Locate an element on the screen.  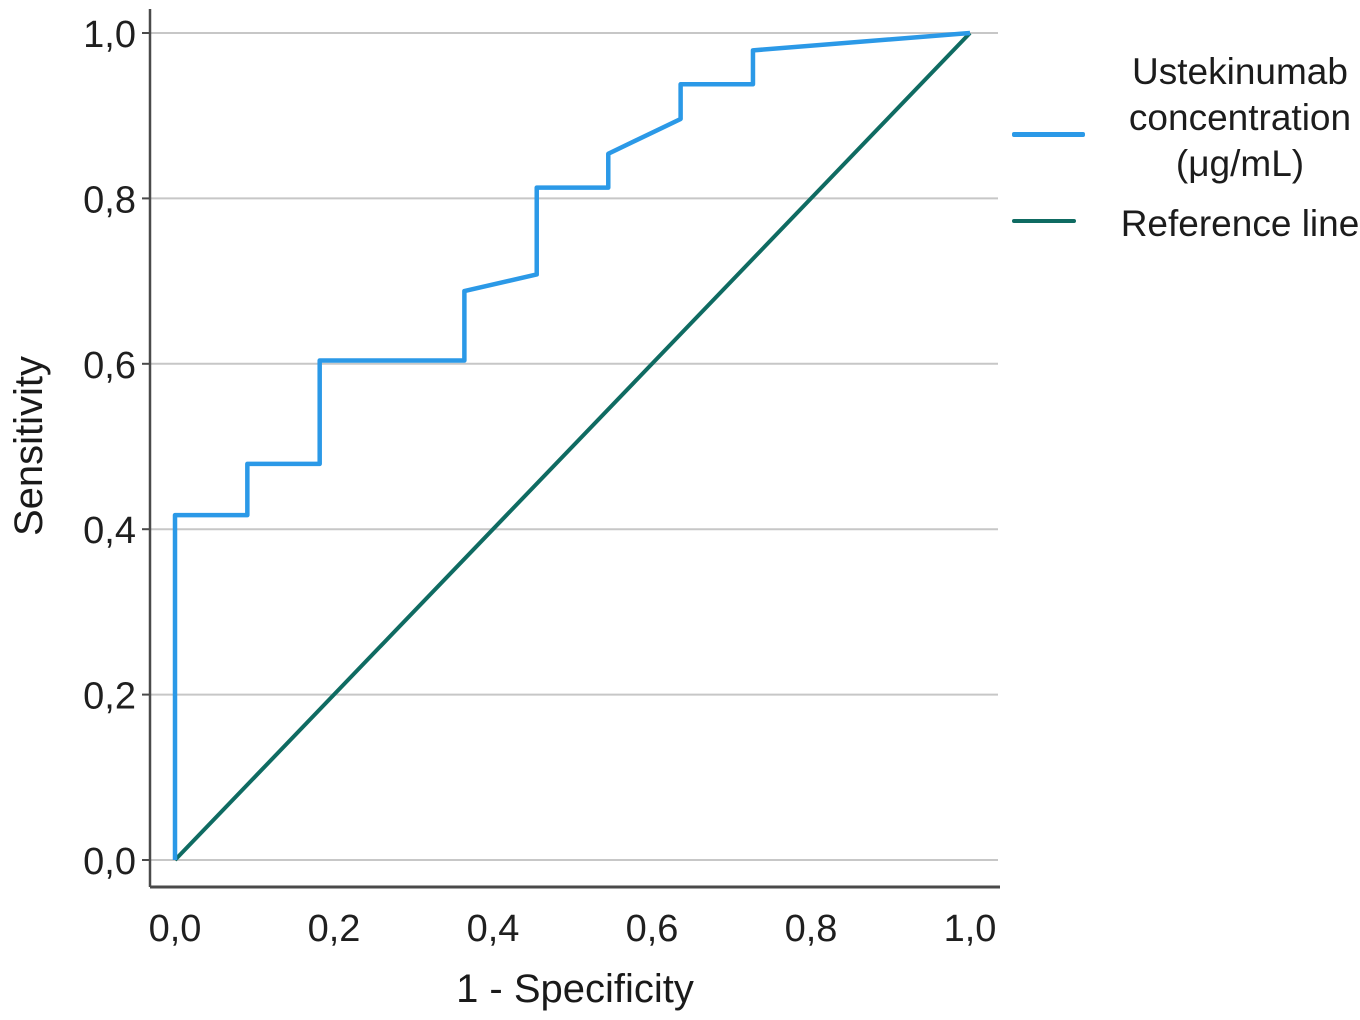
legend-line-swatch-ustekinumab is located at coordinates (1048, 134).